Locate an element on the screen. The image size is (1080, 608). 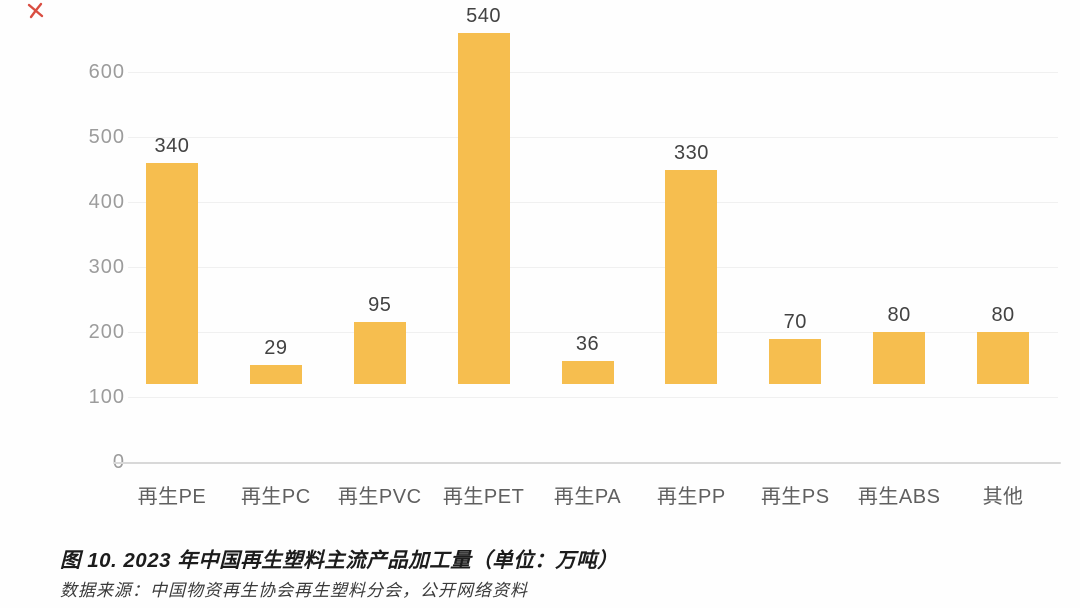
category-label: 再生PC is located at coordinates (275, 497).